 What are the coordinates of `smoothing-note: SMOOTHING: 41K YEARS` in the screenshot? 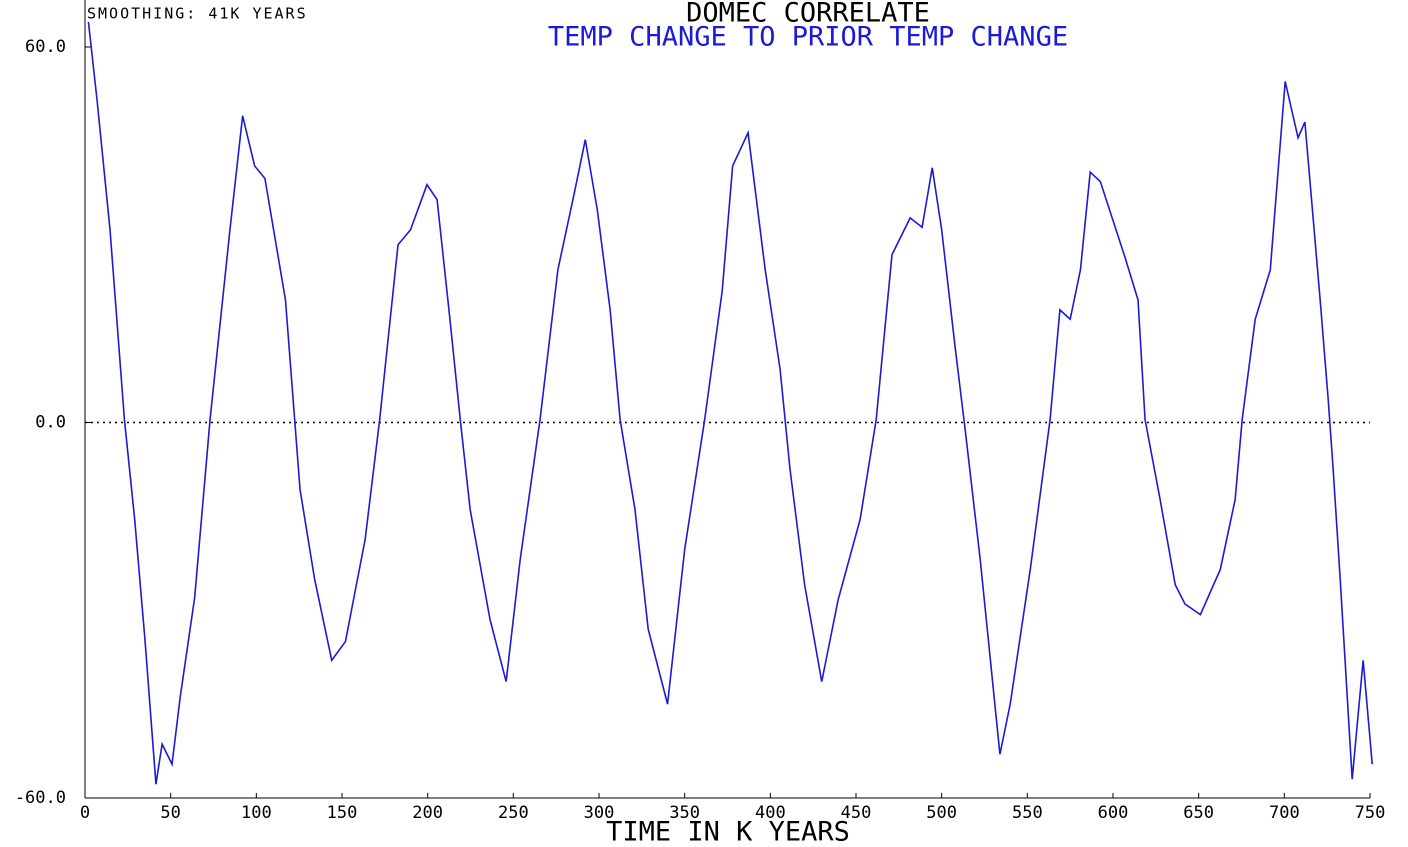 It's located at (197, 14).